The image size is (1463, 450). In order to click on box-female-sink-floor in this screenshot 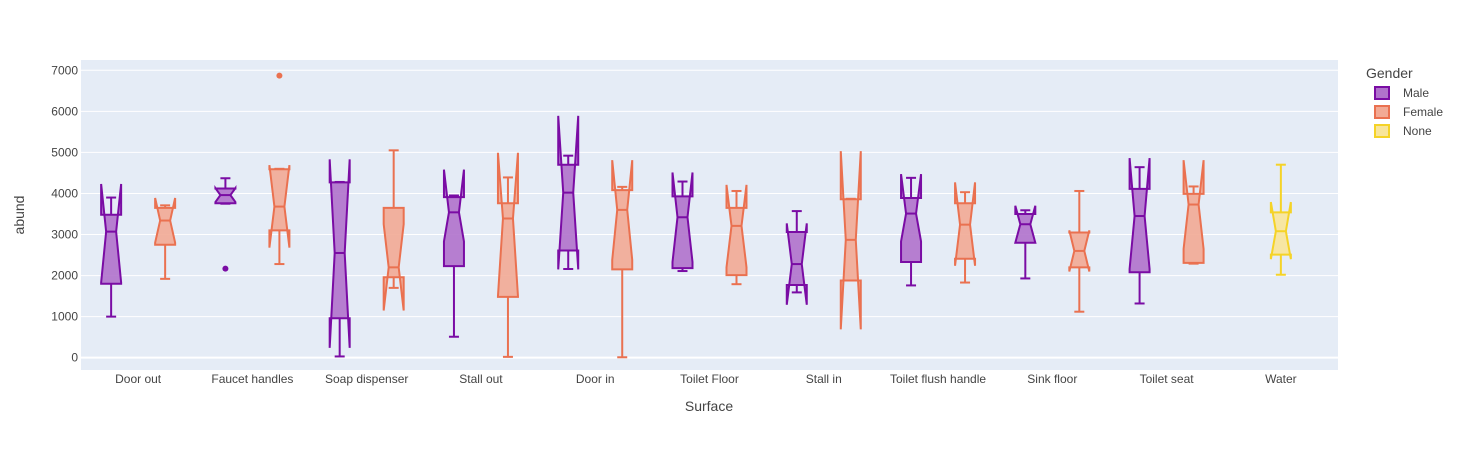, I will do `click(1079, 251)`.